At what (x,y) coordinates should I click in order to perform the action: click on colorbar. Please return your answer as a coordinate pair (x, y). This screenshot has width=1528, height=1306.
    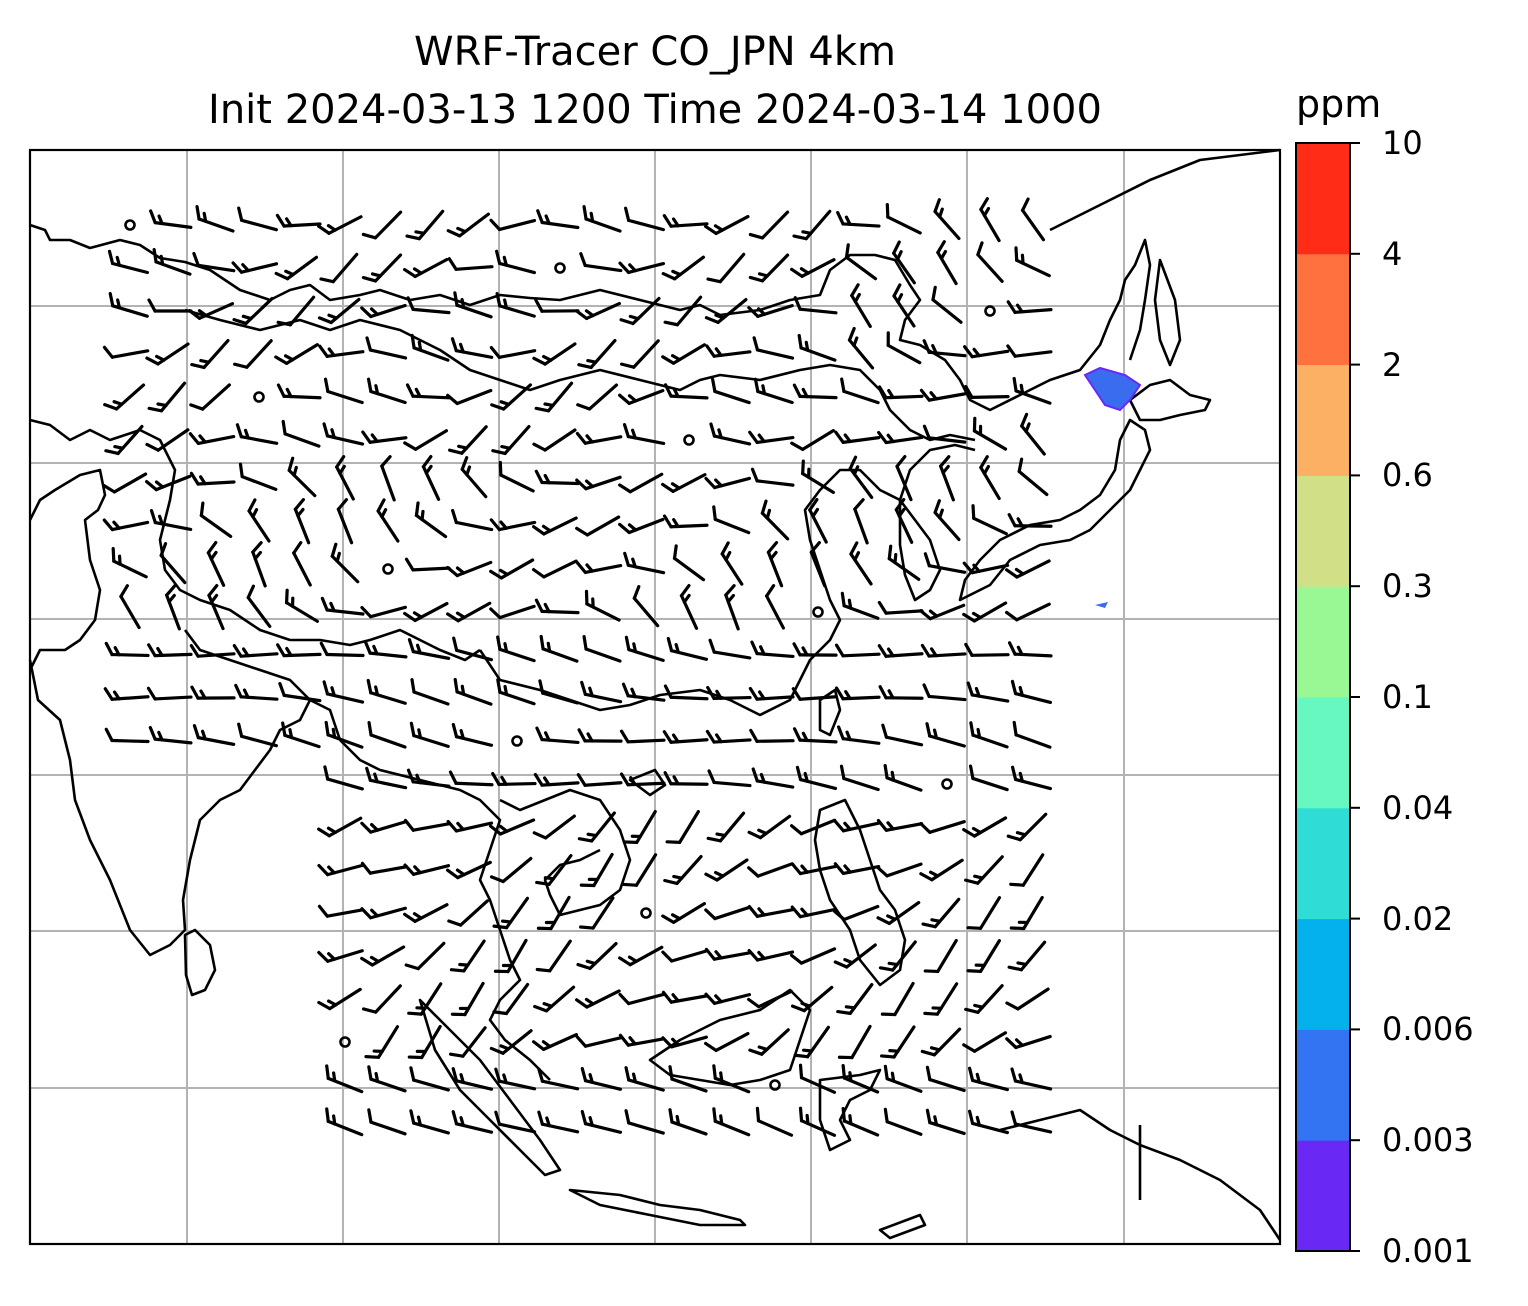
    Looking at the image, I should click on (1327, 697).